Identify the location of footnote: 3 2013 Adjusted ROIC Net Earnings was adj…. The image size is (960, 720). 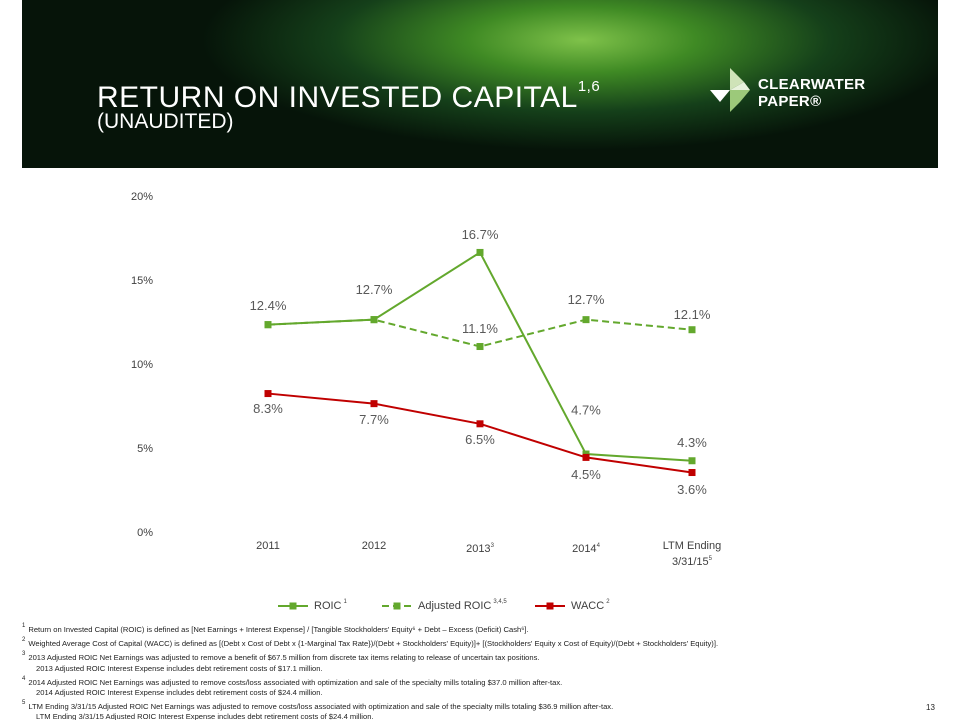
(370, 656).